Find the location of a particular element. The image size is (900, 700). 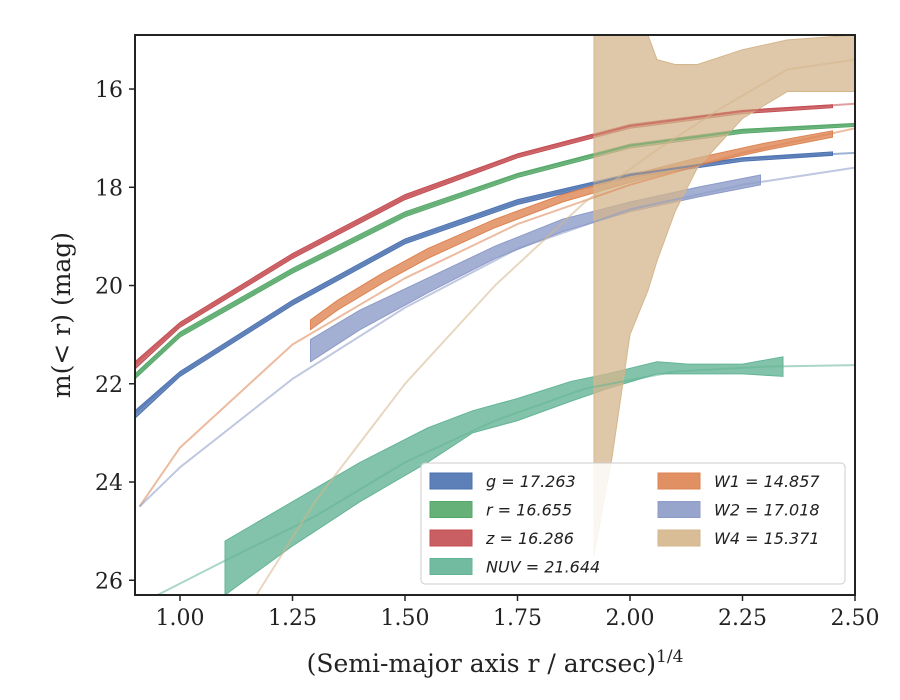

x-tick-label: 1.00 is located at coordinates (180, 618).